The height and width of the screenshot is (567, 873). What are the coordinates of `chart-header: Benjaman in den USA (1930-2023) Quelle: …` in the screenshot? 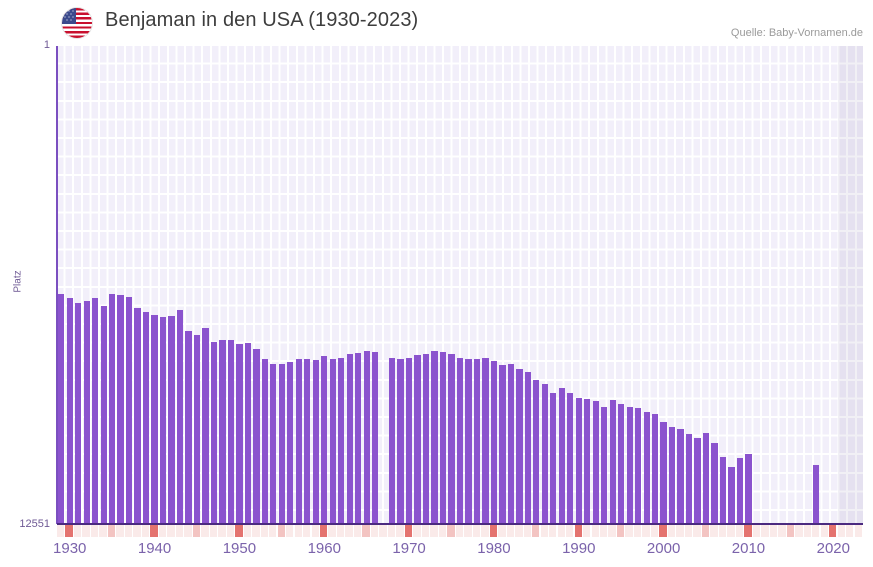 It's located at (436, 23).